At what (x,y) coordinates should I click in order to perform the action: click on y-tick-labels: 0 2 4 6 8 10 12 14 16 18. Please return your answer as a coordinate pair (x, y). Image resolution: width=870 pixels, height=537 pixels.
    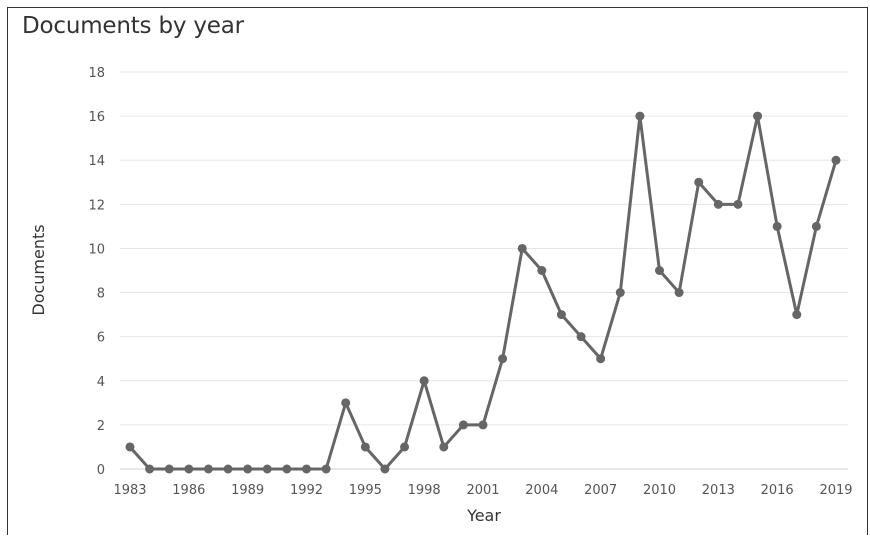
    Looking at the image, I should click on (96, 272).